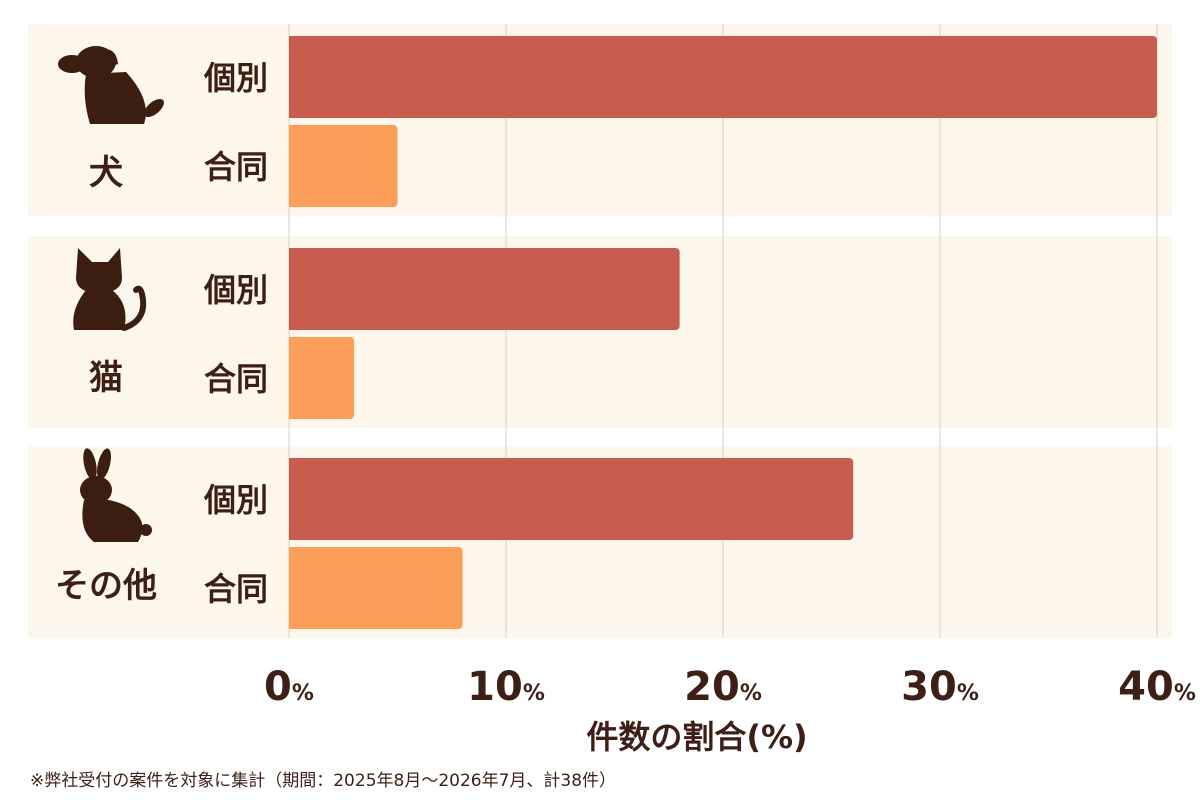  I want to click on group-label: 犬, so click(106, 173).